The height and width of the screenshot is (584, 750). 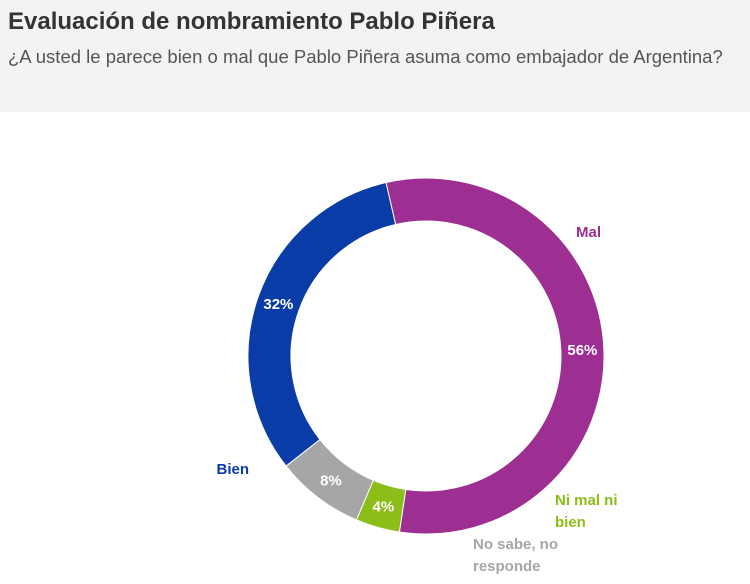 I want to click on value-label-mal: 56%, so click(x=582, y=350).